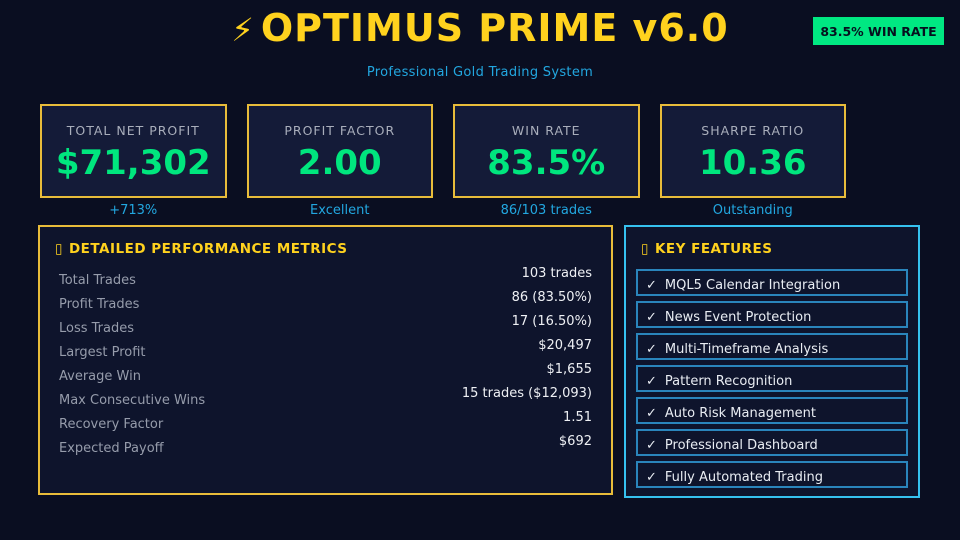  I want to click on metric-row: Loss Trades 17 (16.50%), so click(325, 326).